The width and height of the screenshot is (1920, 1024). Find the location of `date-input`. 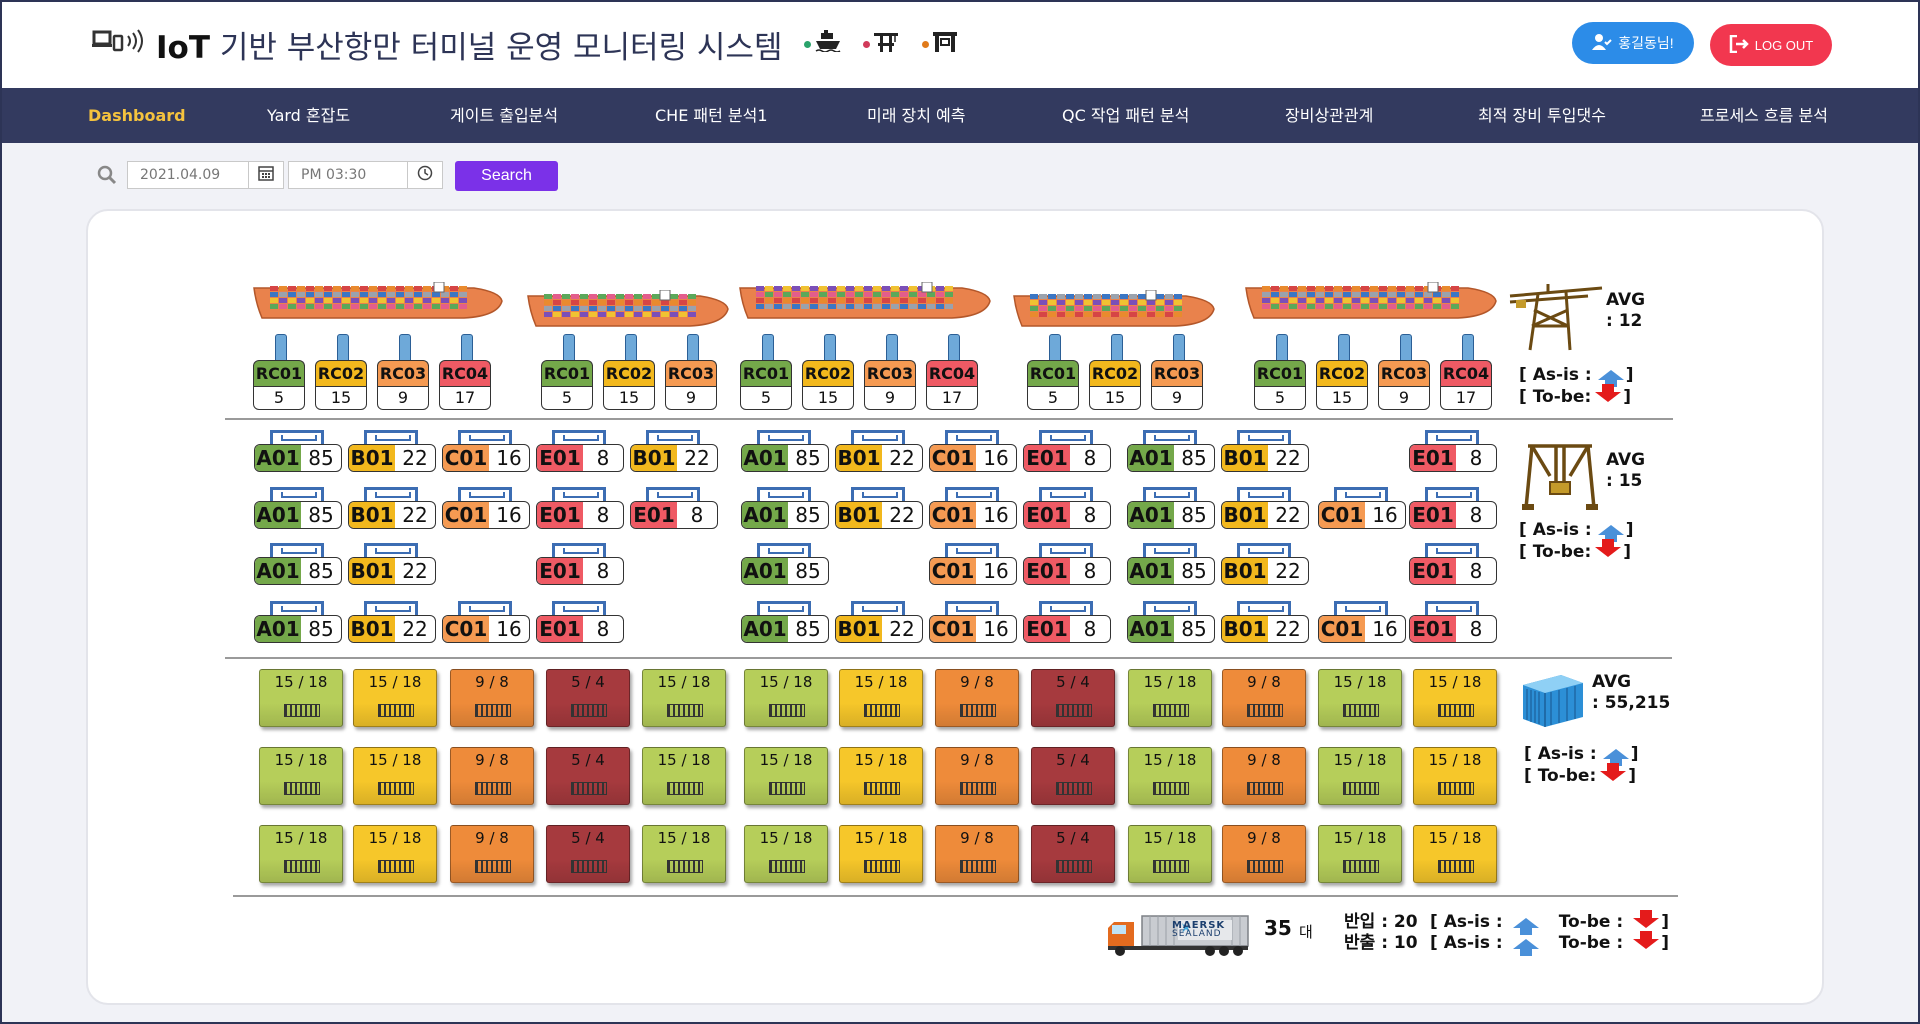

date-input is located at coordinates (188, 175).